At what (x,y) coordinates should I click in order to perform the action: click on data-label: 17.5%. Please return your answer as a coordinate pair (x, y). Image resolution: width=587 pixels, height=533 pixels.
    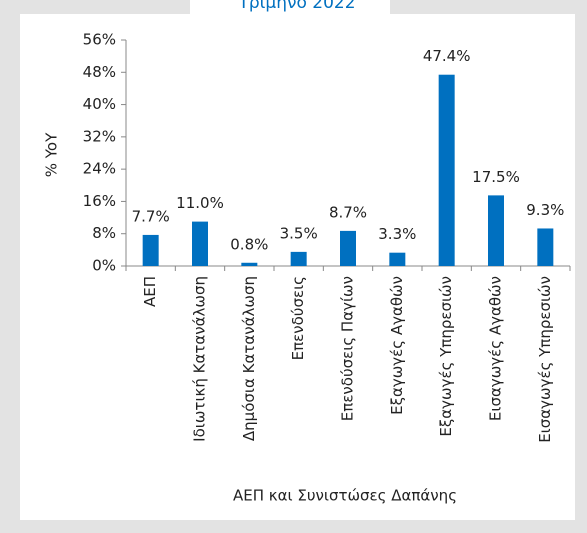
    Looking at the image, I should click on (496, 177).